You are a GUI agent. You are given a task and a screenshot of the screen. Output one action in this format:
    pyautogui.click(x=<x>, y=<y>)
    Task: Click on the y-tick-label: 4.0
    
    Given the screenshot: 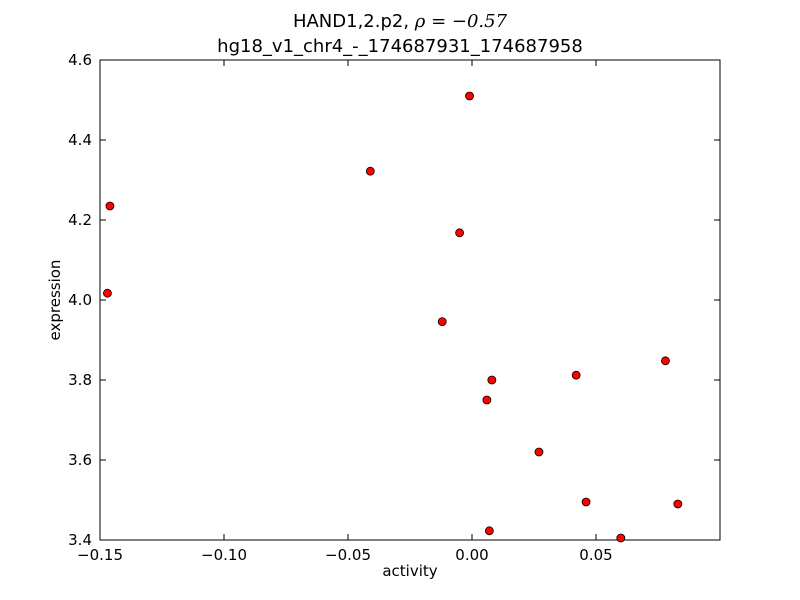 What is the action you would take?
    pyautogui.click(x=80, y=300)
    